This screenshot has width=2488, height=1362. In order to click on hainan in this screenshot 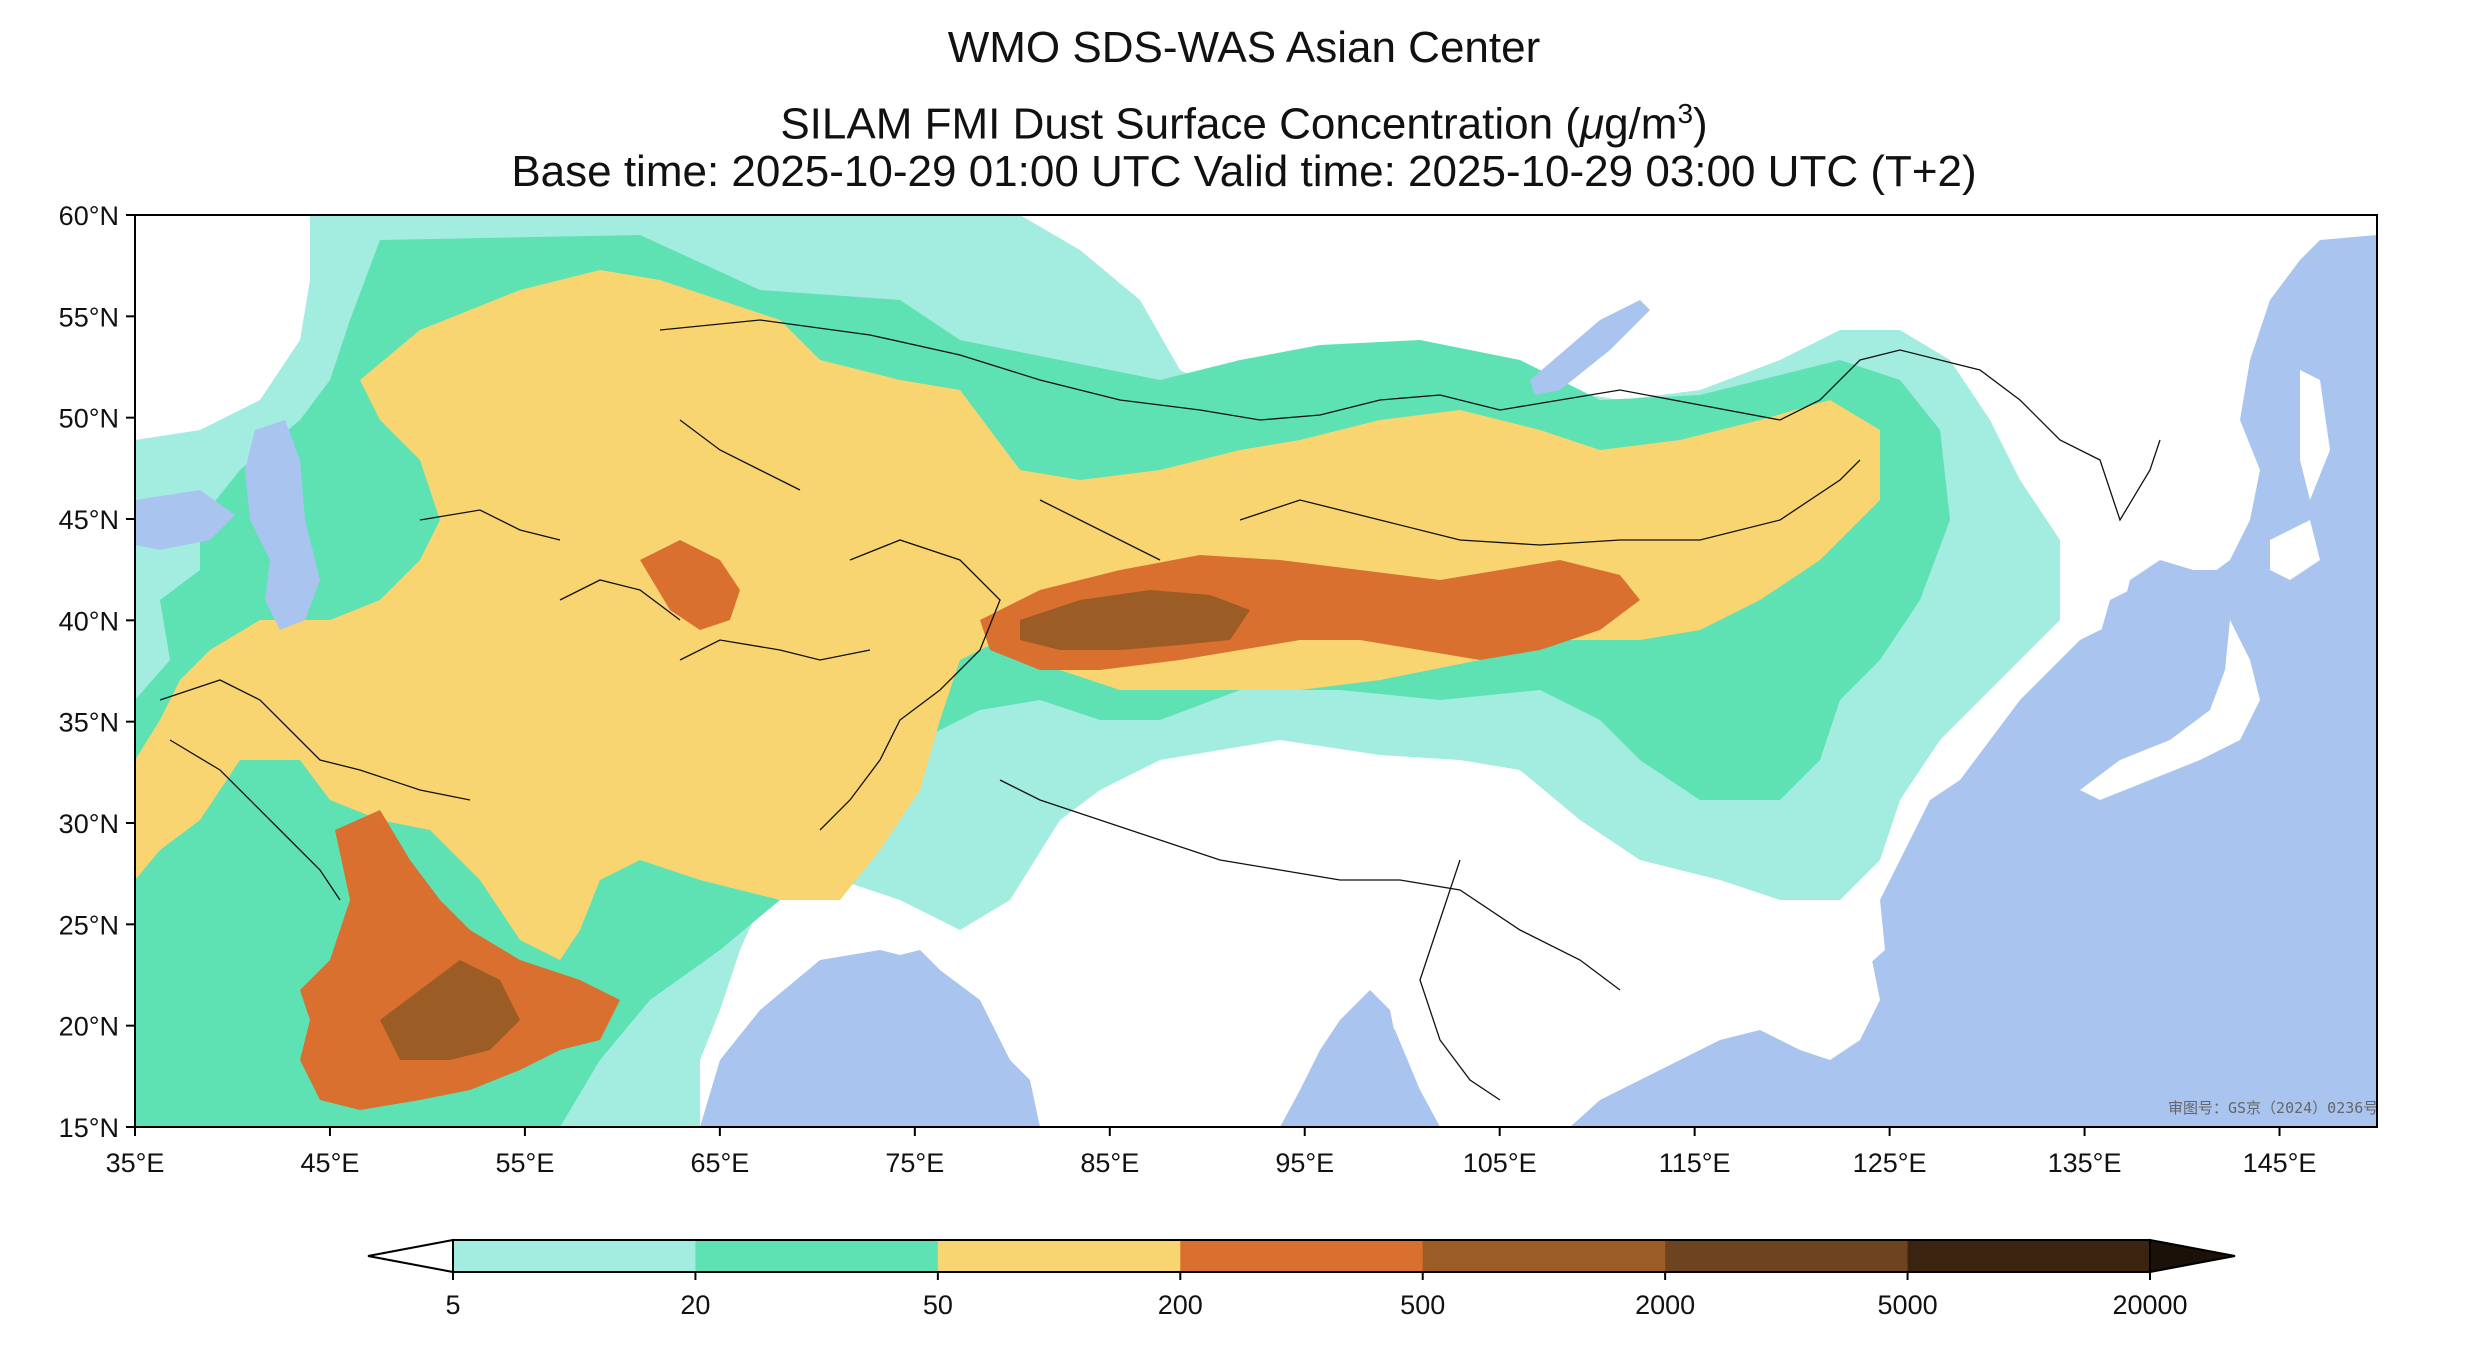, I will do `click(1640, 1037)`.